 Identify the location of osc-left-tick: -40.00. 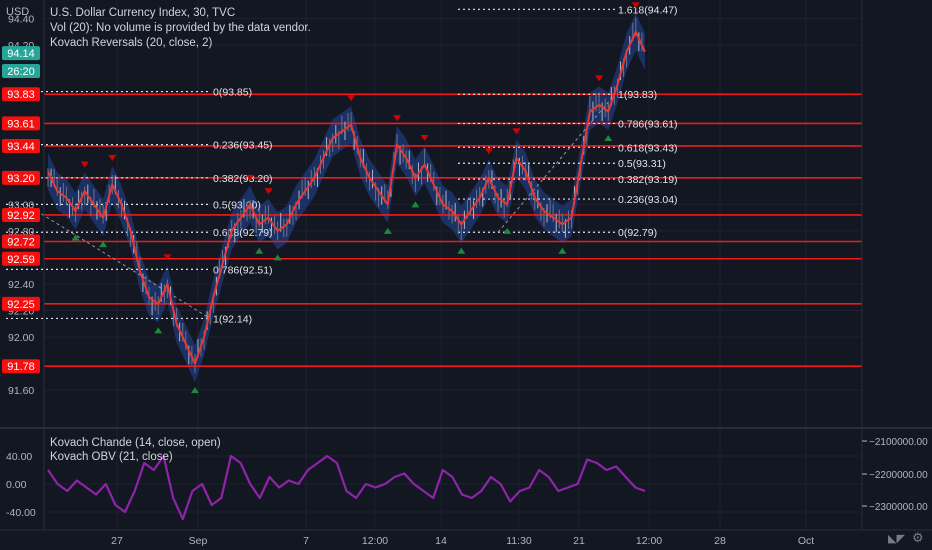
(21, 513).